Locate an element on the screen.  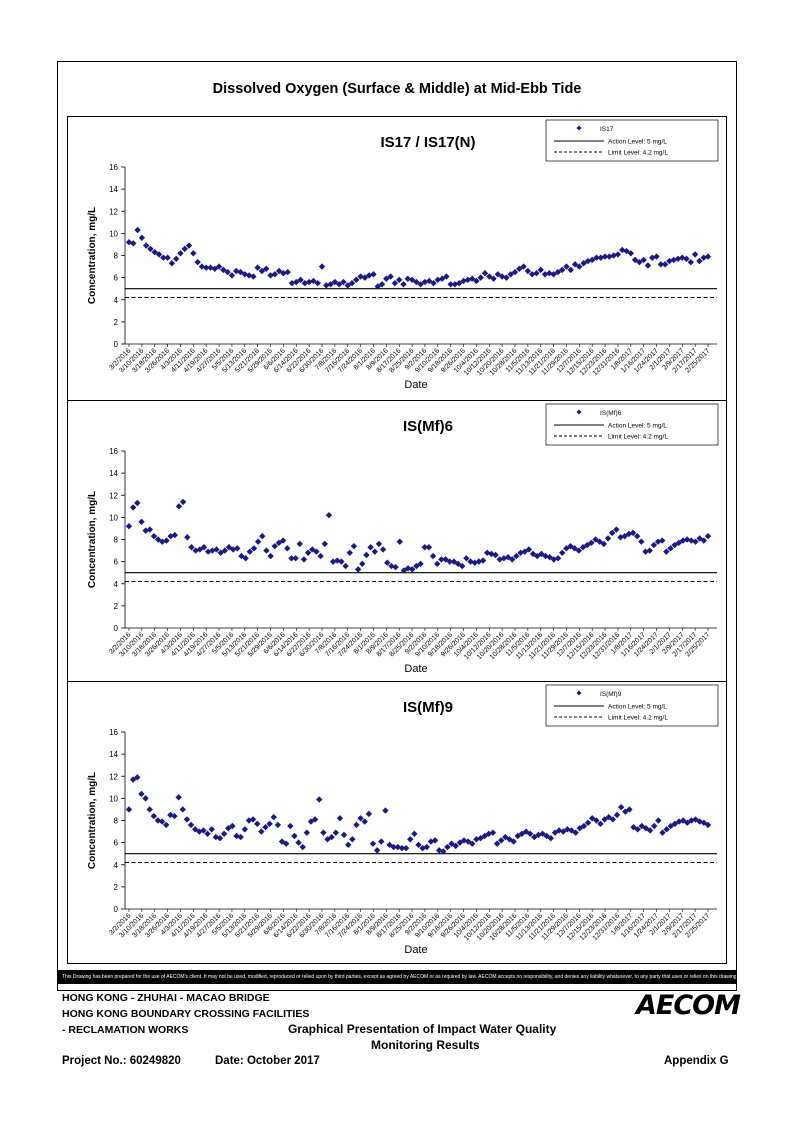
y-tick-label: 2 is located at coordinates (116, 322).